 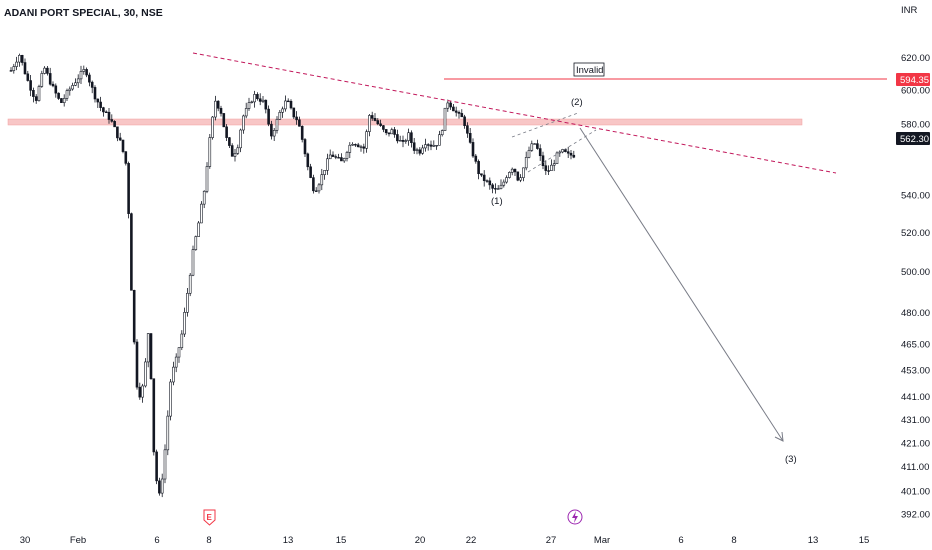 I want to click on price-tick-label: 401.00, so click(x=915, y=492).